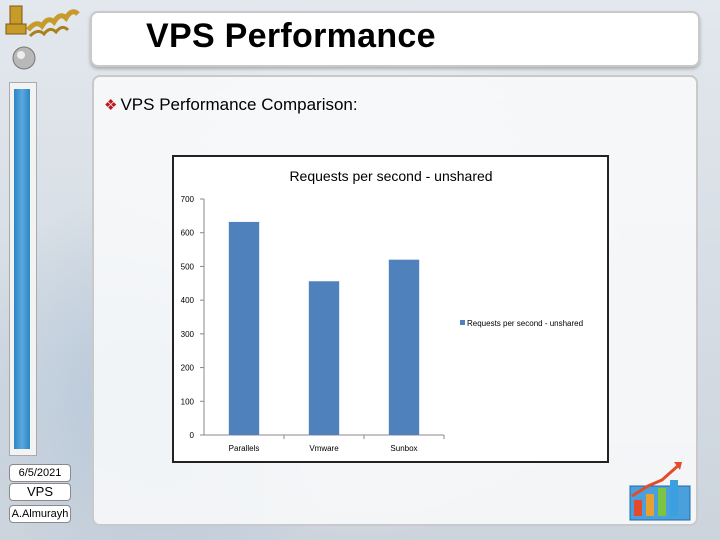 The image size is (720, 540). Describe the element at coordinates (244, 328) in the screenshot. I see `bar-parallels` at that location.